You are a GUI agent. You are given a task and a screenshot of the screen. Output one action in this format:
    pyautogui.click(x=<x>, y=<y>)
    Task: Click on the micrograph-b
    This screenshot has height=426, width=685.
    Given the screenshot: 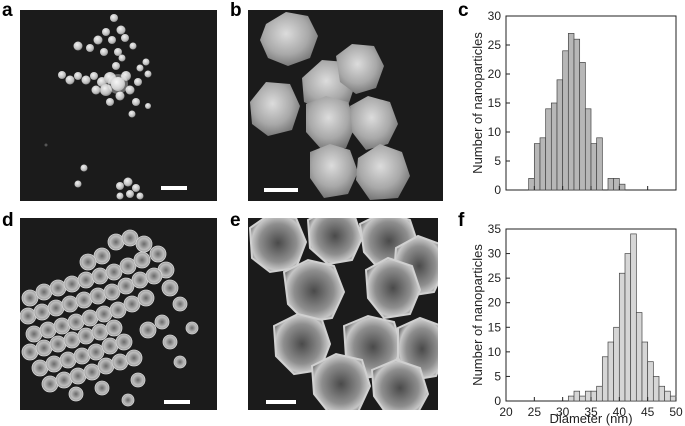 What is the action you would take?
    pyautogui.click(x=345, y=105)
    